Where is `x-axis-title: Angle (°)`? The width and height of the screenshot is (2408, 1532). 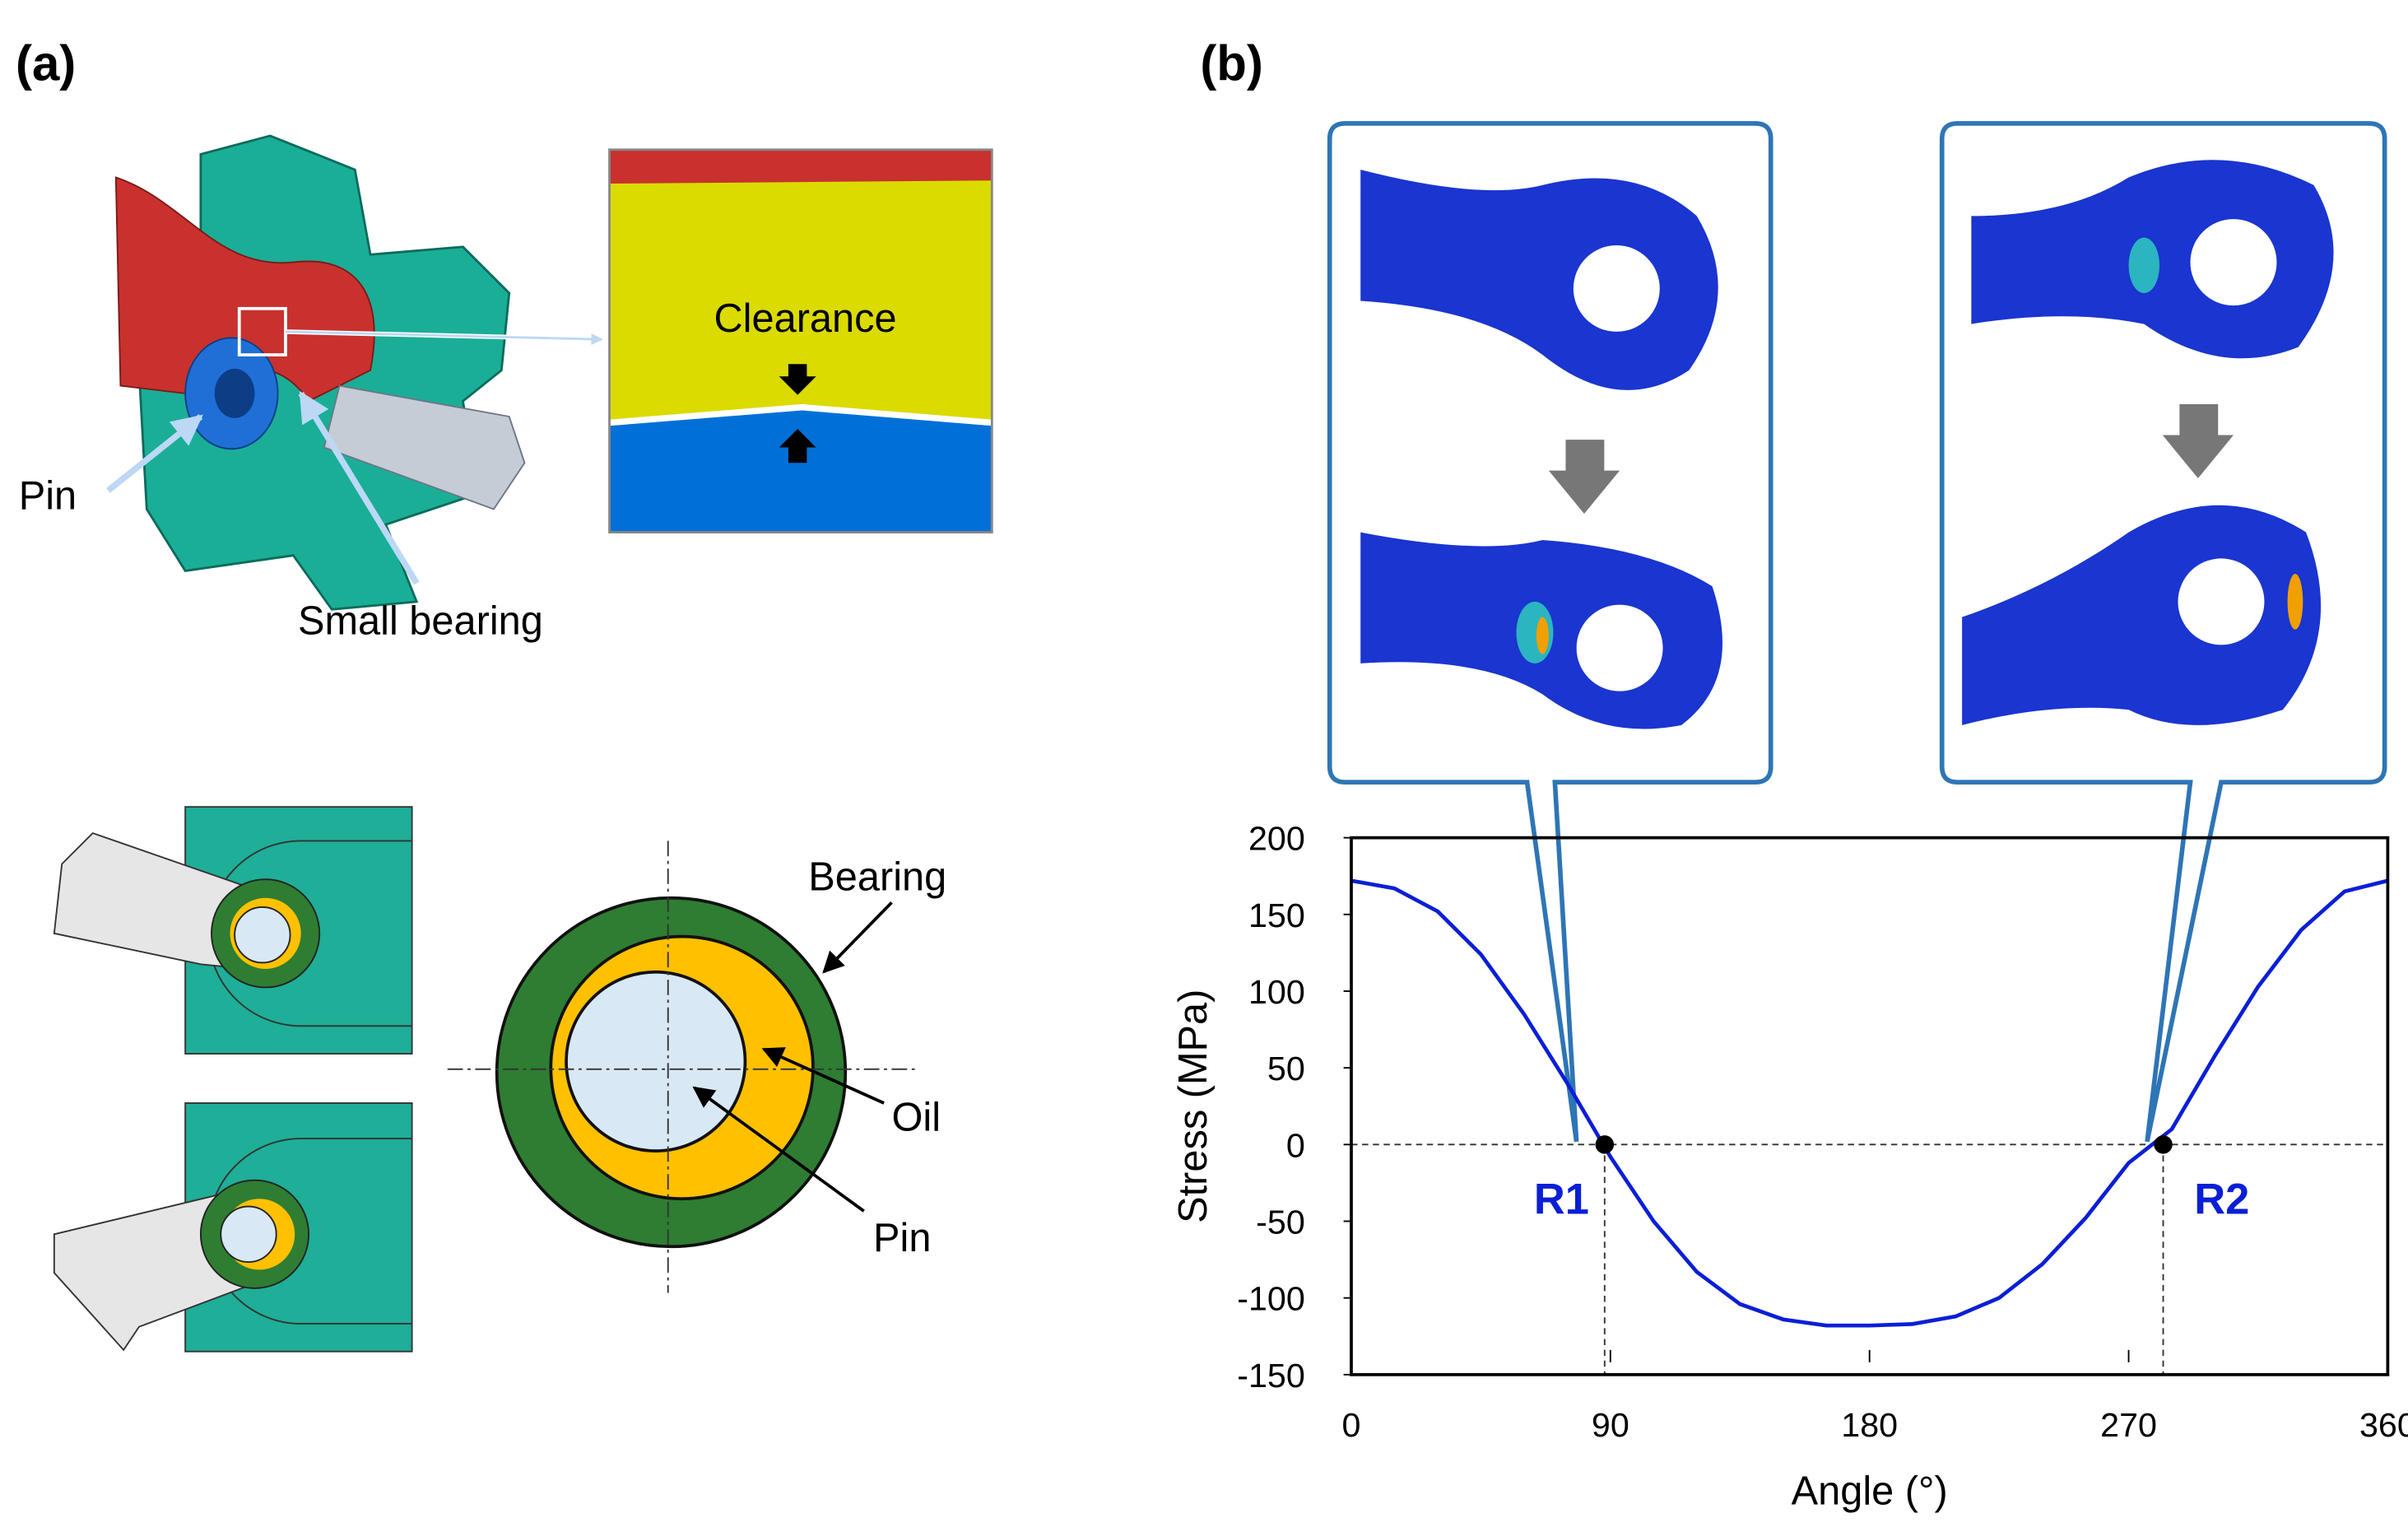 x-axis-title: Angle (°) is located at coordinates (1870, 1491).